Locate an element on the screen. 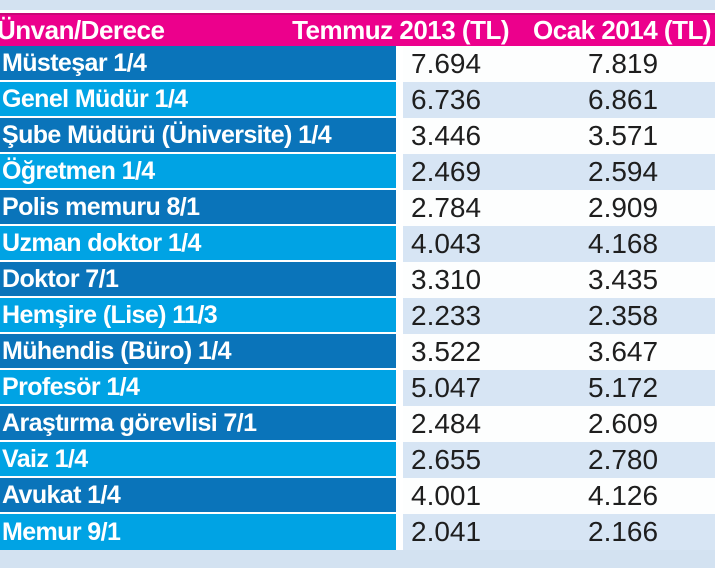 This screenshot has height=568, width=715. row-label: Şube Müdürü (Üniversite) 1/4 is located at coordinates (167, 134).